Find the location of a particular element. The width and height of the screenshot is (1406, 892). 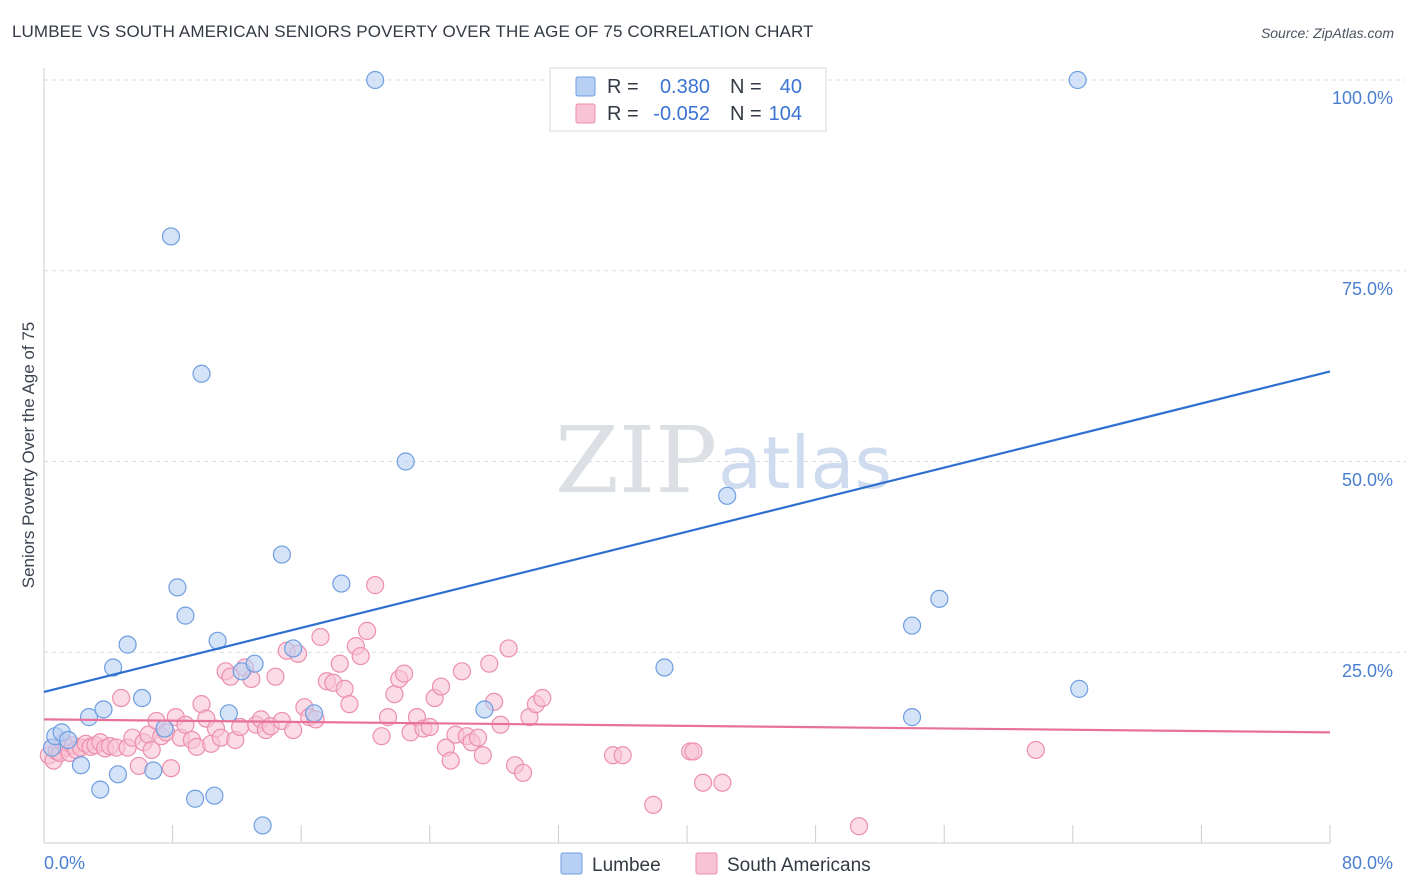

bottom-legend-label-south-americans: South Americans is located at coordinates (799, 865).